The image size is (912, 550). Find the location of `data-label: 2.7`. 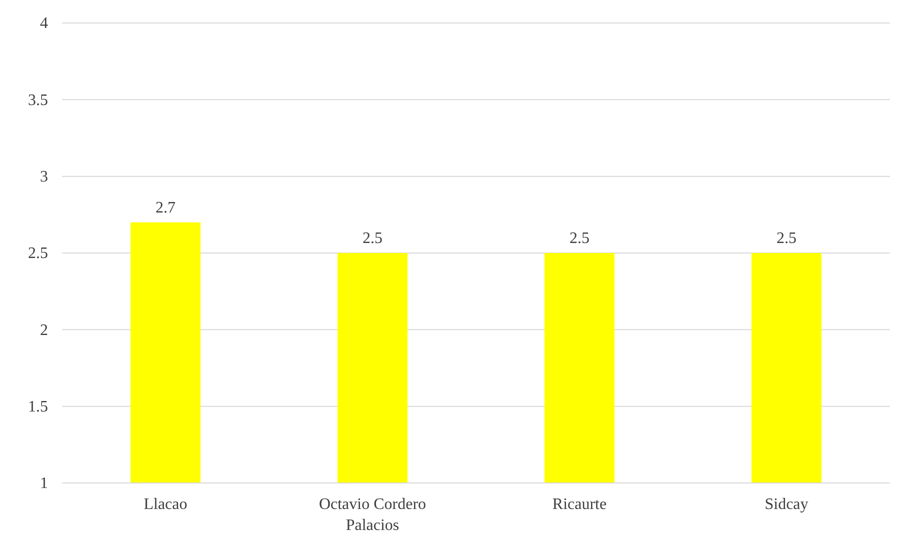

data-label: 2.7 is located at coordinates (166, 207).